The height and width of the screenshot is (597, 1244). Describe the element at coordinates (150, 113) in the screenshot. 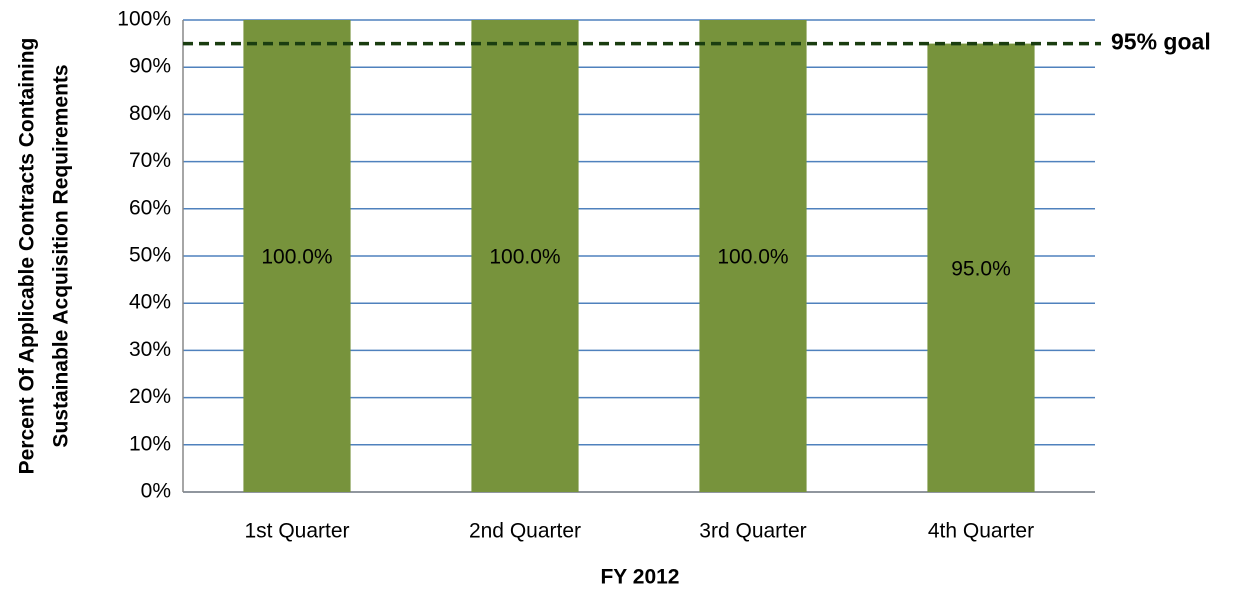

I see `y-tick-label: 80%` at that location.